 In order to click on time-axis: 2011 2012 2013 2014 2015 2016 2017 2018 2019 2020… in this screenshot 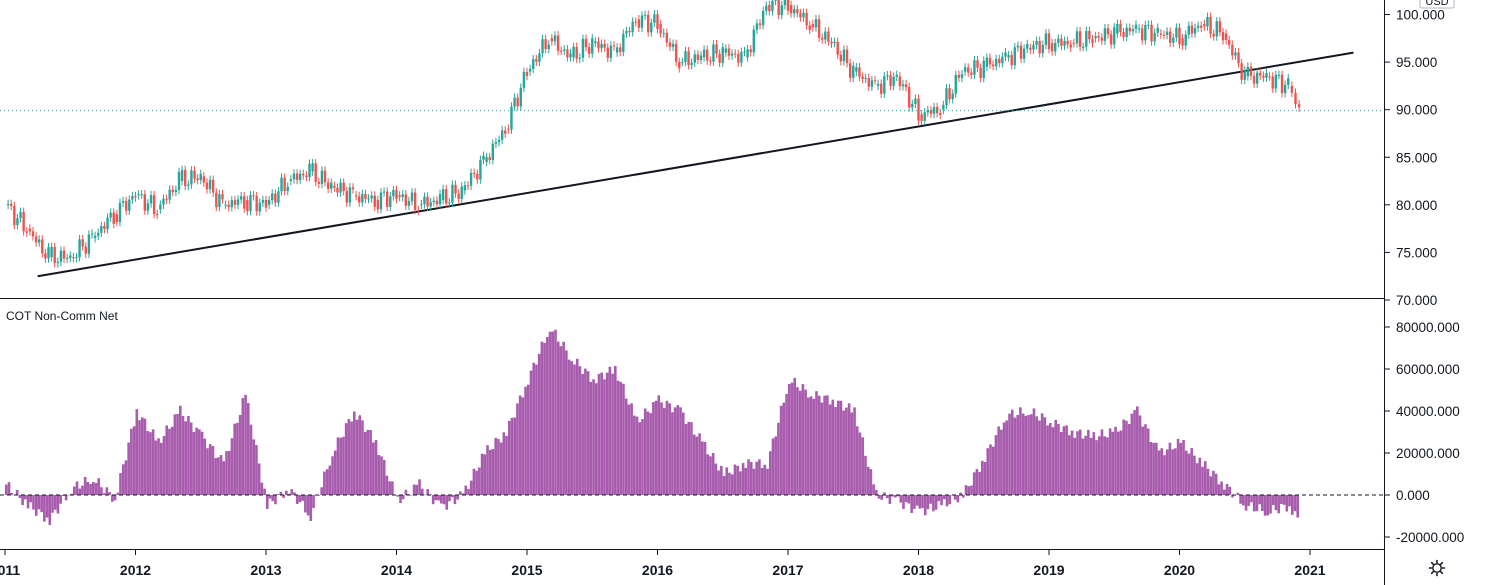, I will do `click(663, 563)`.